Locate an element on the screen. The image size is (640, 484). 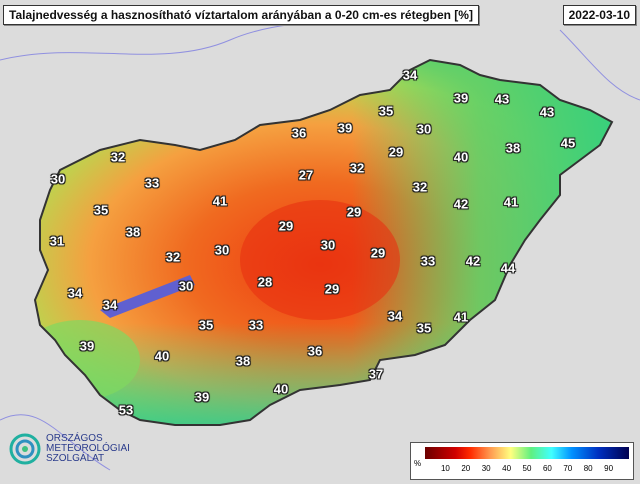
lake-balaton is located at coordinates (147, 296).